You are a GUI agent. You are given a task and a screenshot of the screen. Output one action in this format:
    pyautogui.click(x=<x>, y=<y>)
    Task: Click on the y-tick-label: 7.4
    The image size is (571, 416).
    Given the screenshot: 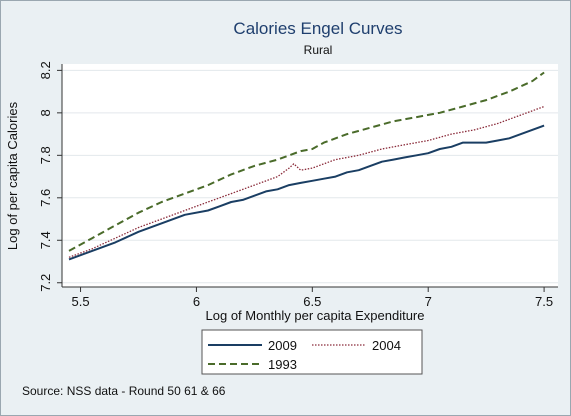 What is the action you would take?
    pyautogui.click(x=45, y=240)
    